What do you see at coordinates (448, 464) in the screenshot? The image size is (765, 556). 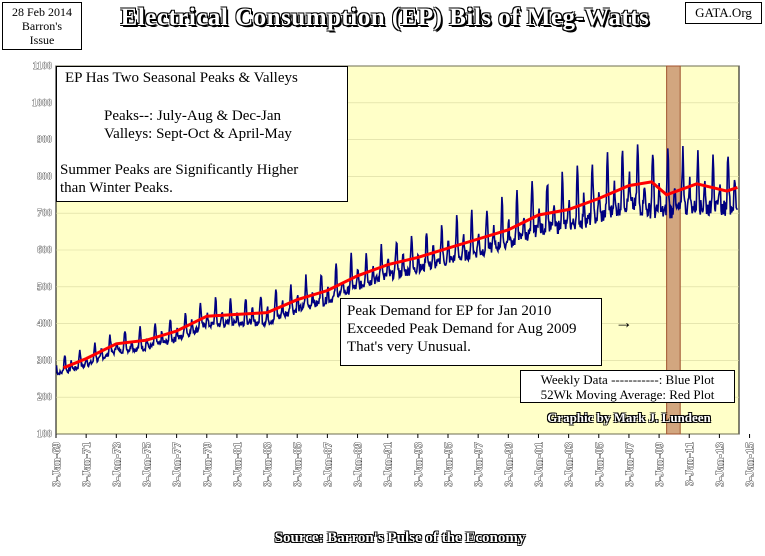 I see `x-tick-label: 3-Jan-95` at bounding box center [448, 464].